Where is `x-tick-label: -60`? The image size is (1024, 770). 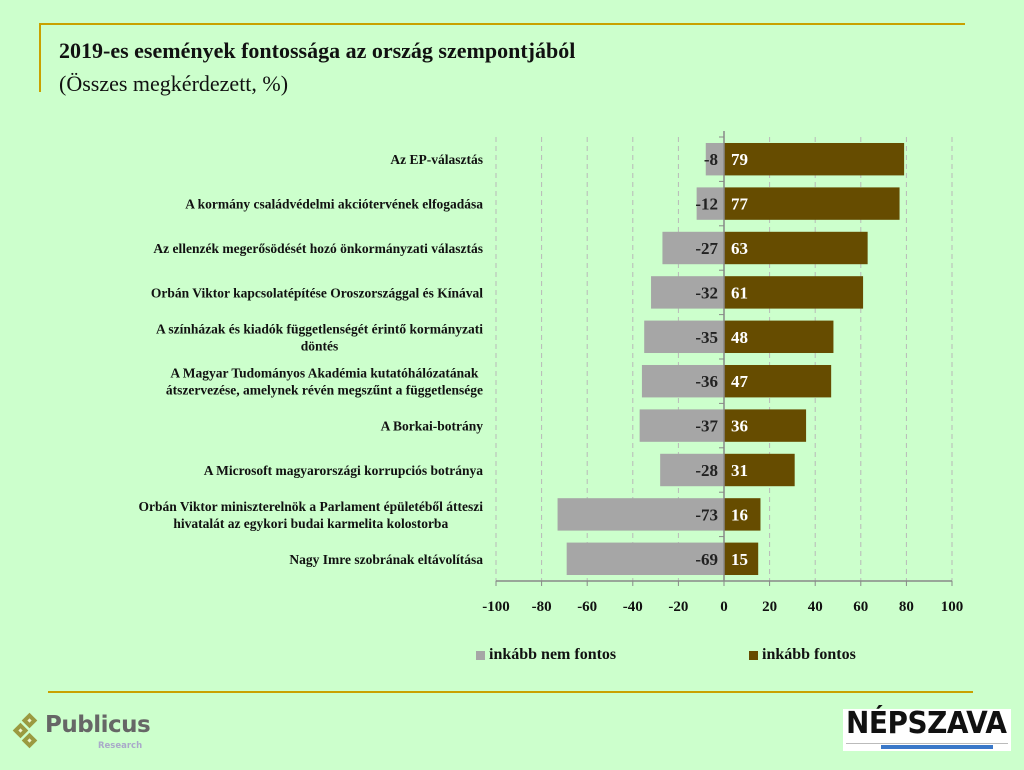 x-tick-label: -60 is located at coordinates (587, 607).